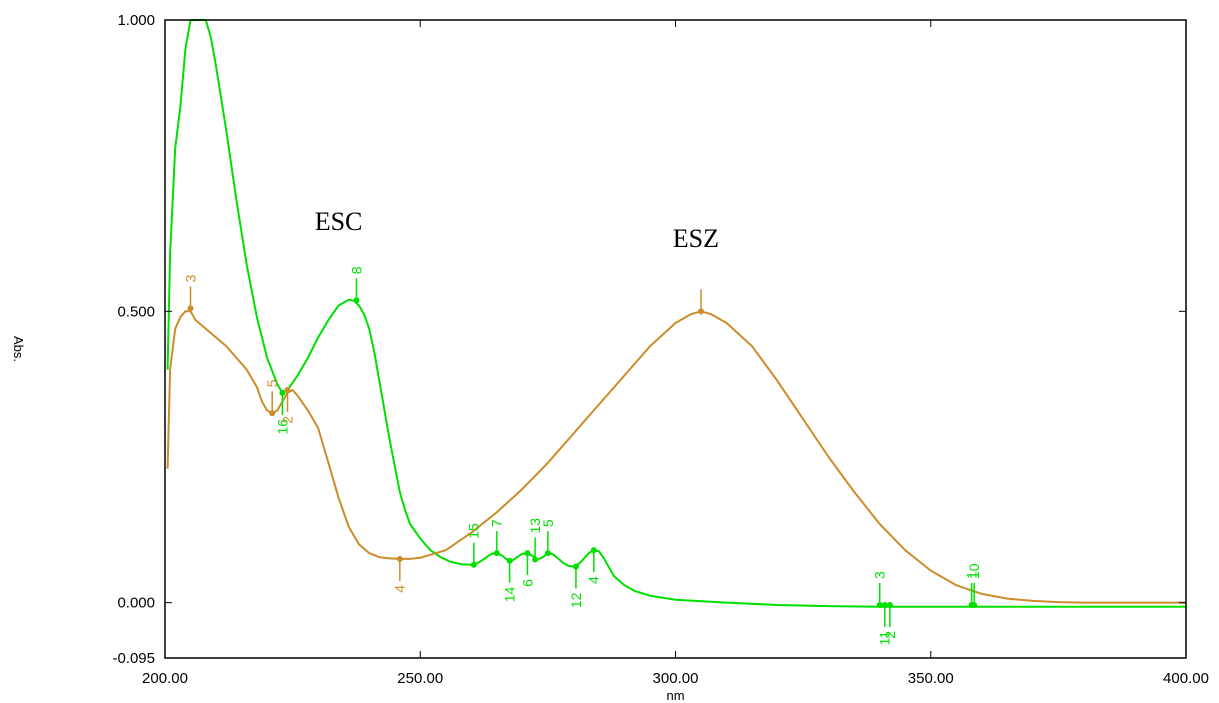 This screenshot has width=1219, height=703. Describe the element at coordinates (136, 603) in the screenshot. I see `y-tick-label: 0.000` at that location.